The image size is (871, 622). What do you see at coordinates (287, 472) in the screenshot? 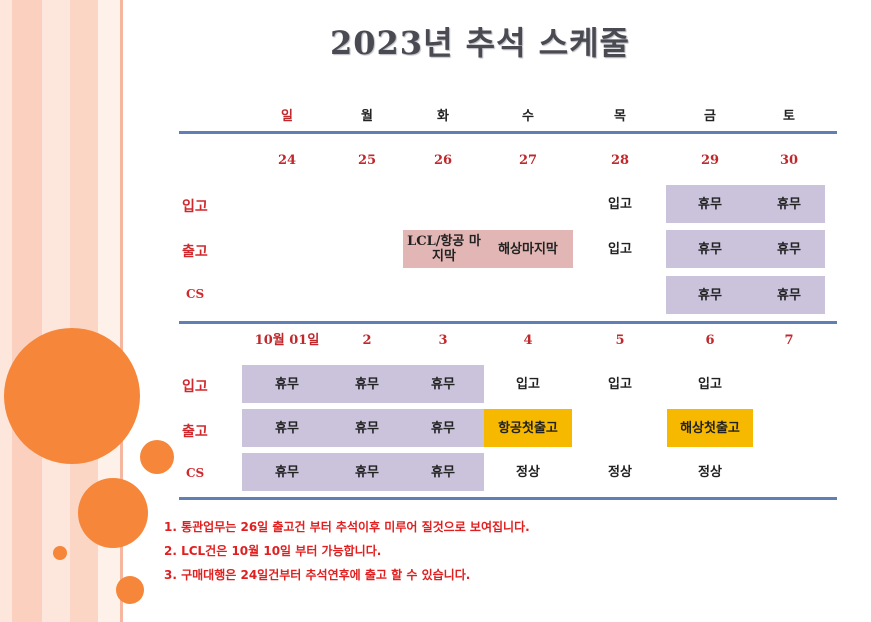
I see `cs-sun: 휴무` at bounding box center [287, 472].